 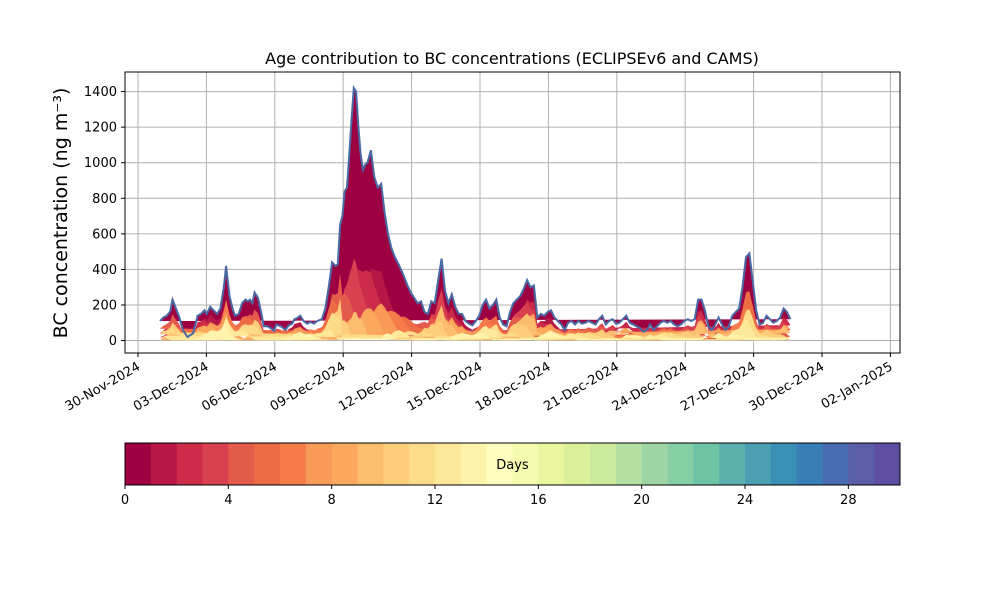 What do you see at coordinates (228, 500) in the screenshot?
I see `colorbar-tick-label: 4` at bounding box center [228, 500].